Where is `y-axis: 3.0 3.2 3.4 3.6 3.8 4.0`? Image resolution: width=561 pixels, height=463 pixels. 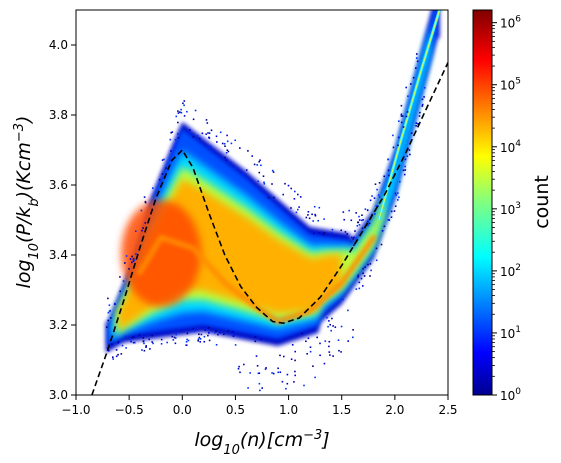 y-axis: 3.0 3.2 3.4 3.6 3.8 4.0 is located at coordinates (62, 220).